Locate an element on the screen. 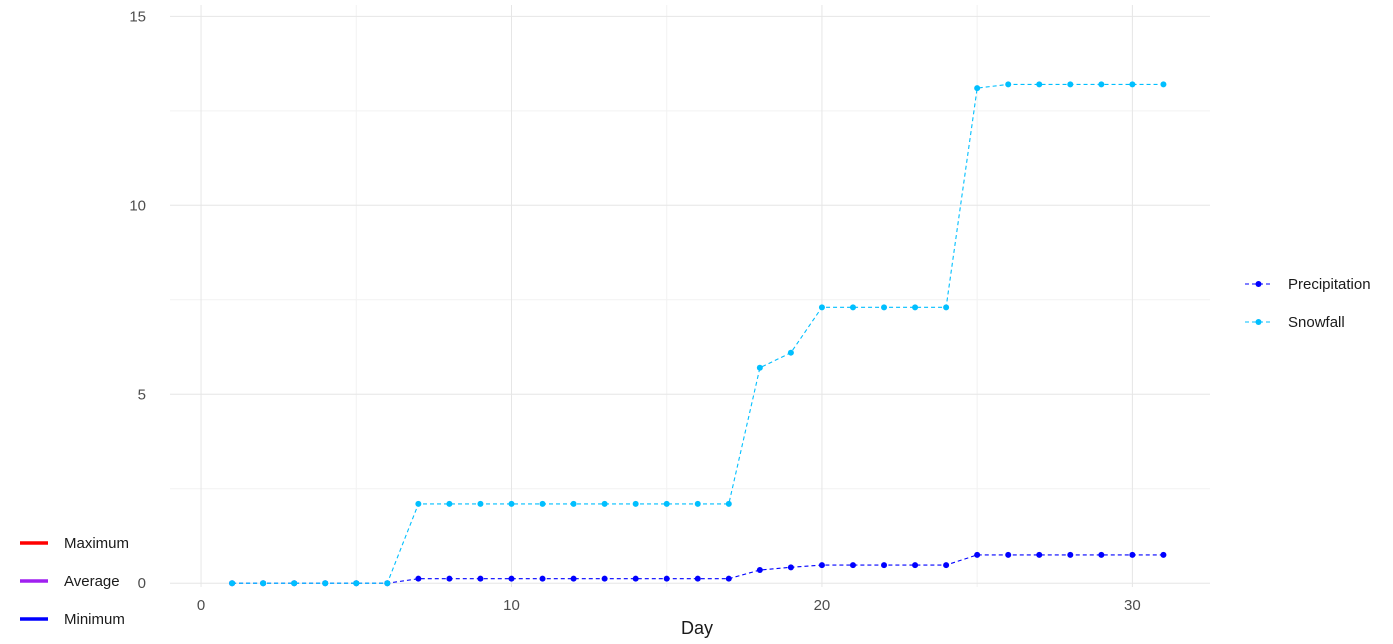 This screenshot has height=644, width=1393. x-tick-label: 0 is located at coordinates (201, 605).